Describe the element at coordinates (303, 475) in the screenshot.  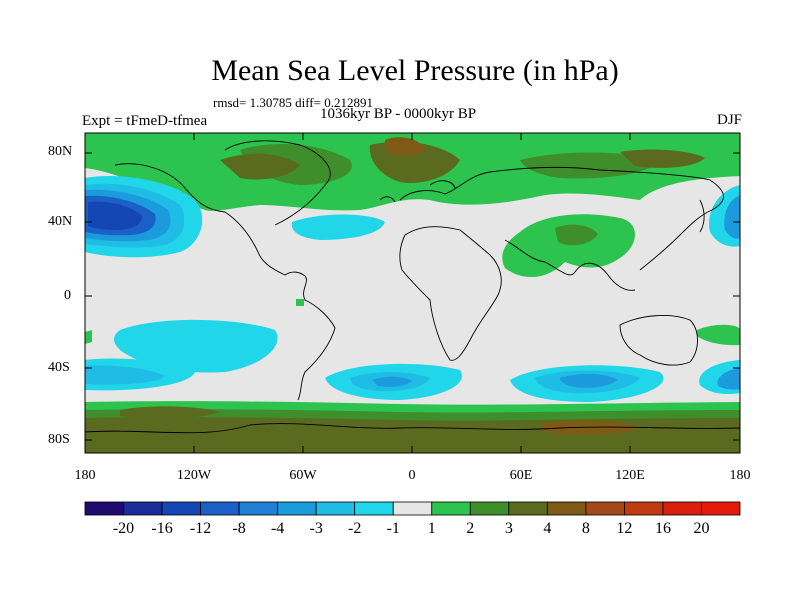
I see `lon-label-60w: 60W` at that location.